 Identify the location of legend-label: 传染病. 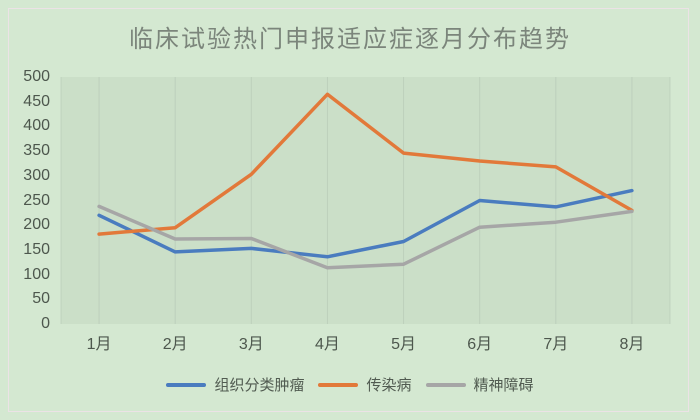
(389, 385).